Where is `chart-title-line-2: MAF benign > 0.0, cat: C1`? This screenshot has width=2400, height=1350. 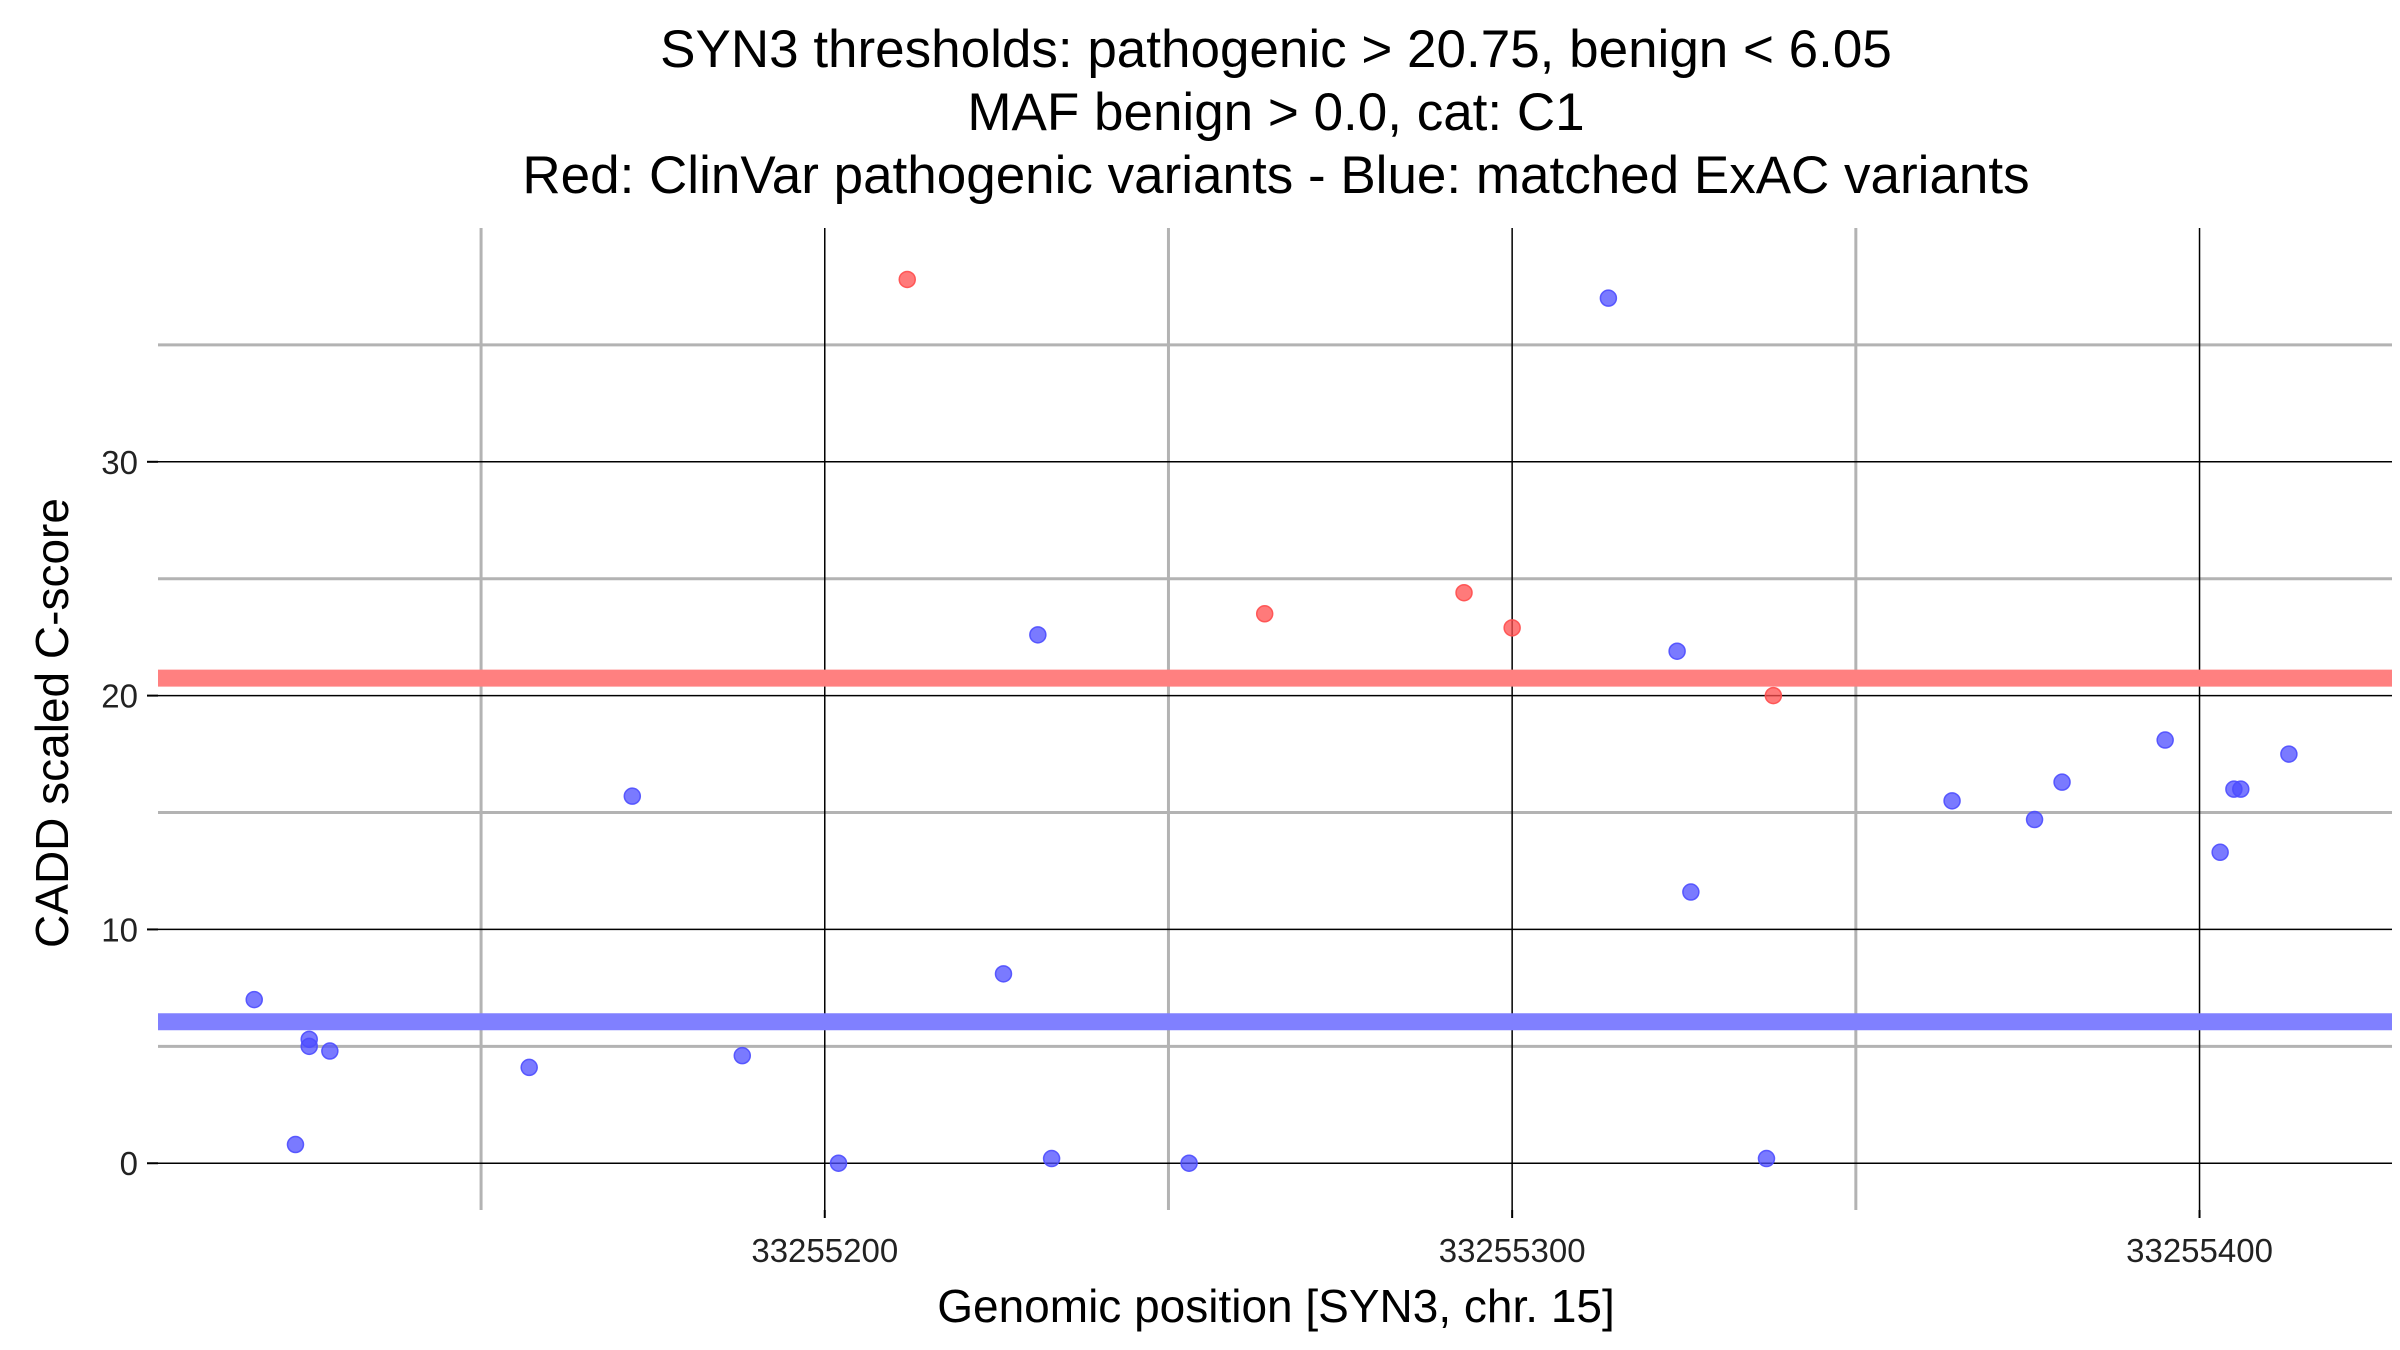 chart-title-line-2: MAF benign > 0.0, cat: C1 is located at coordinates (1275, 112).